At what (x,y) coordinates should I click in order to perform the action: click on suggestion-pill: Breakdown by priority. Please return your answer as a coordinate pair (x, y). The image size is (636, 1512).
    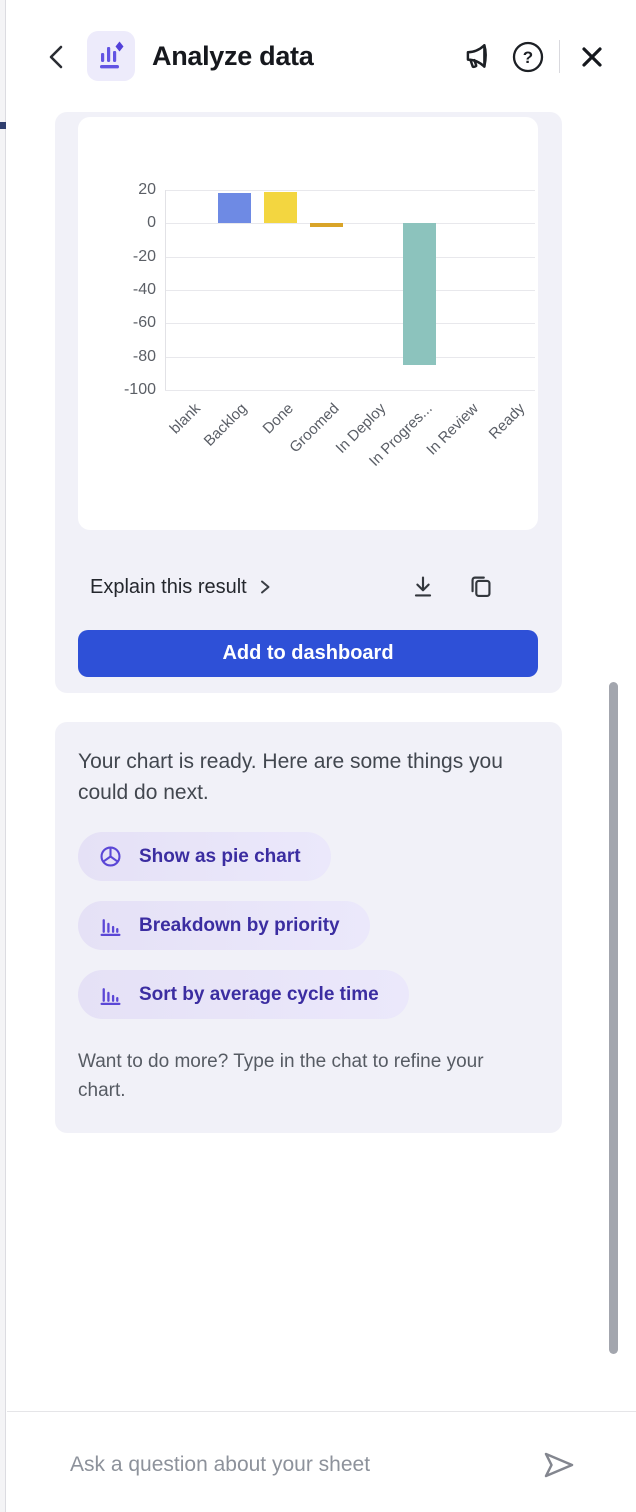
    Looking at the image, I should click on (224, 925).